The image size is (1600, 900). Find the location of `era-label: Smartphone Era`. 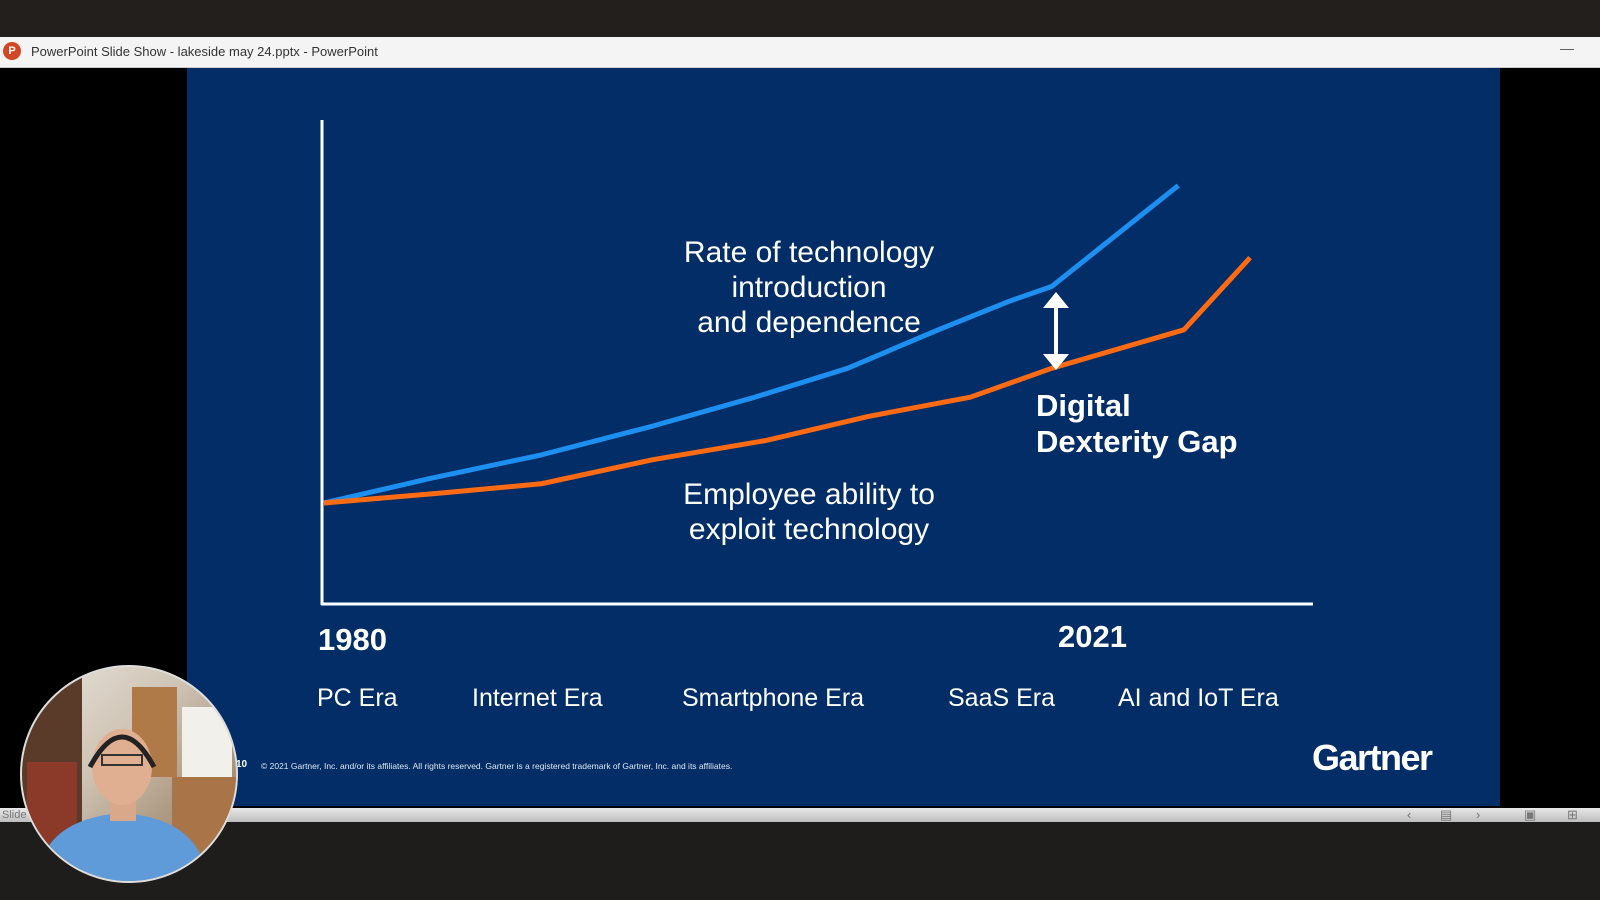

era-label: Smartphone Era is located at coordinates (773, 698).